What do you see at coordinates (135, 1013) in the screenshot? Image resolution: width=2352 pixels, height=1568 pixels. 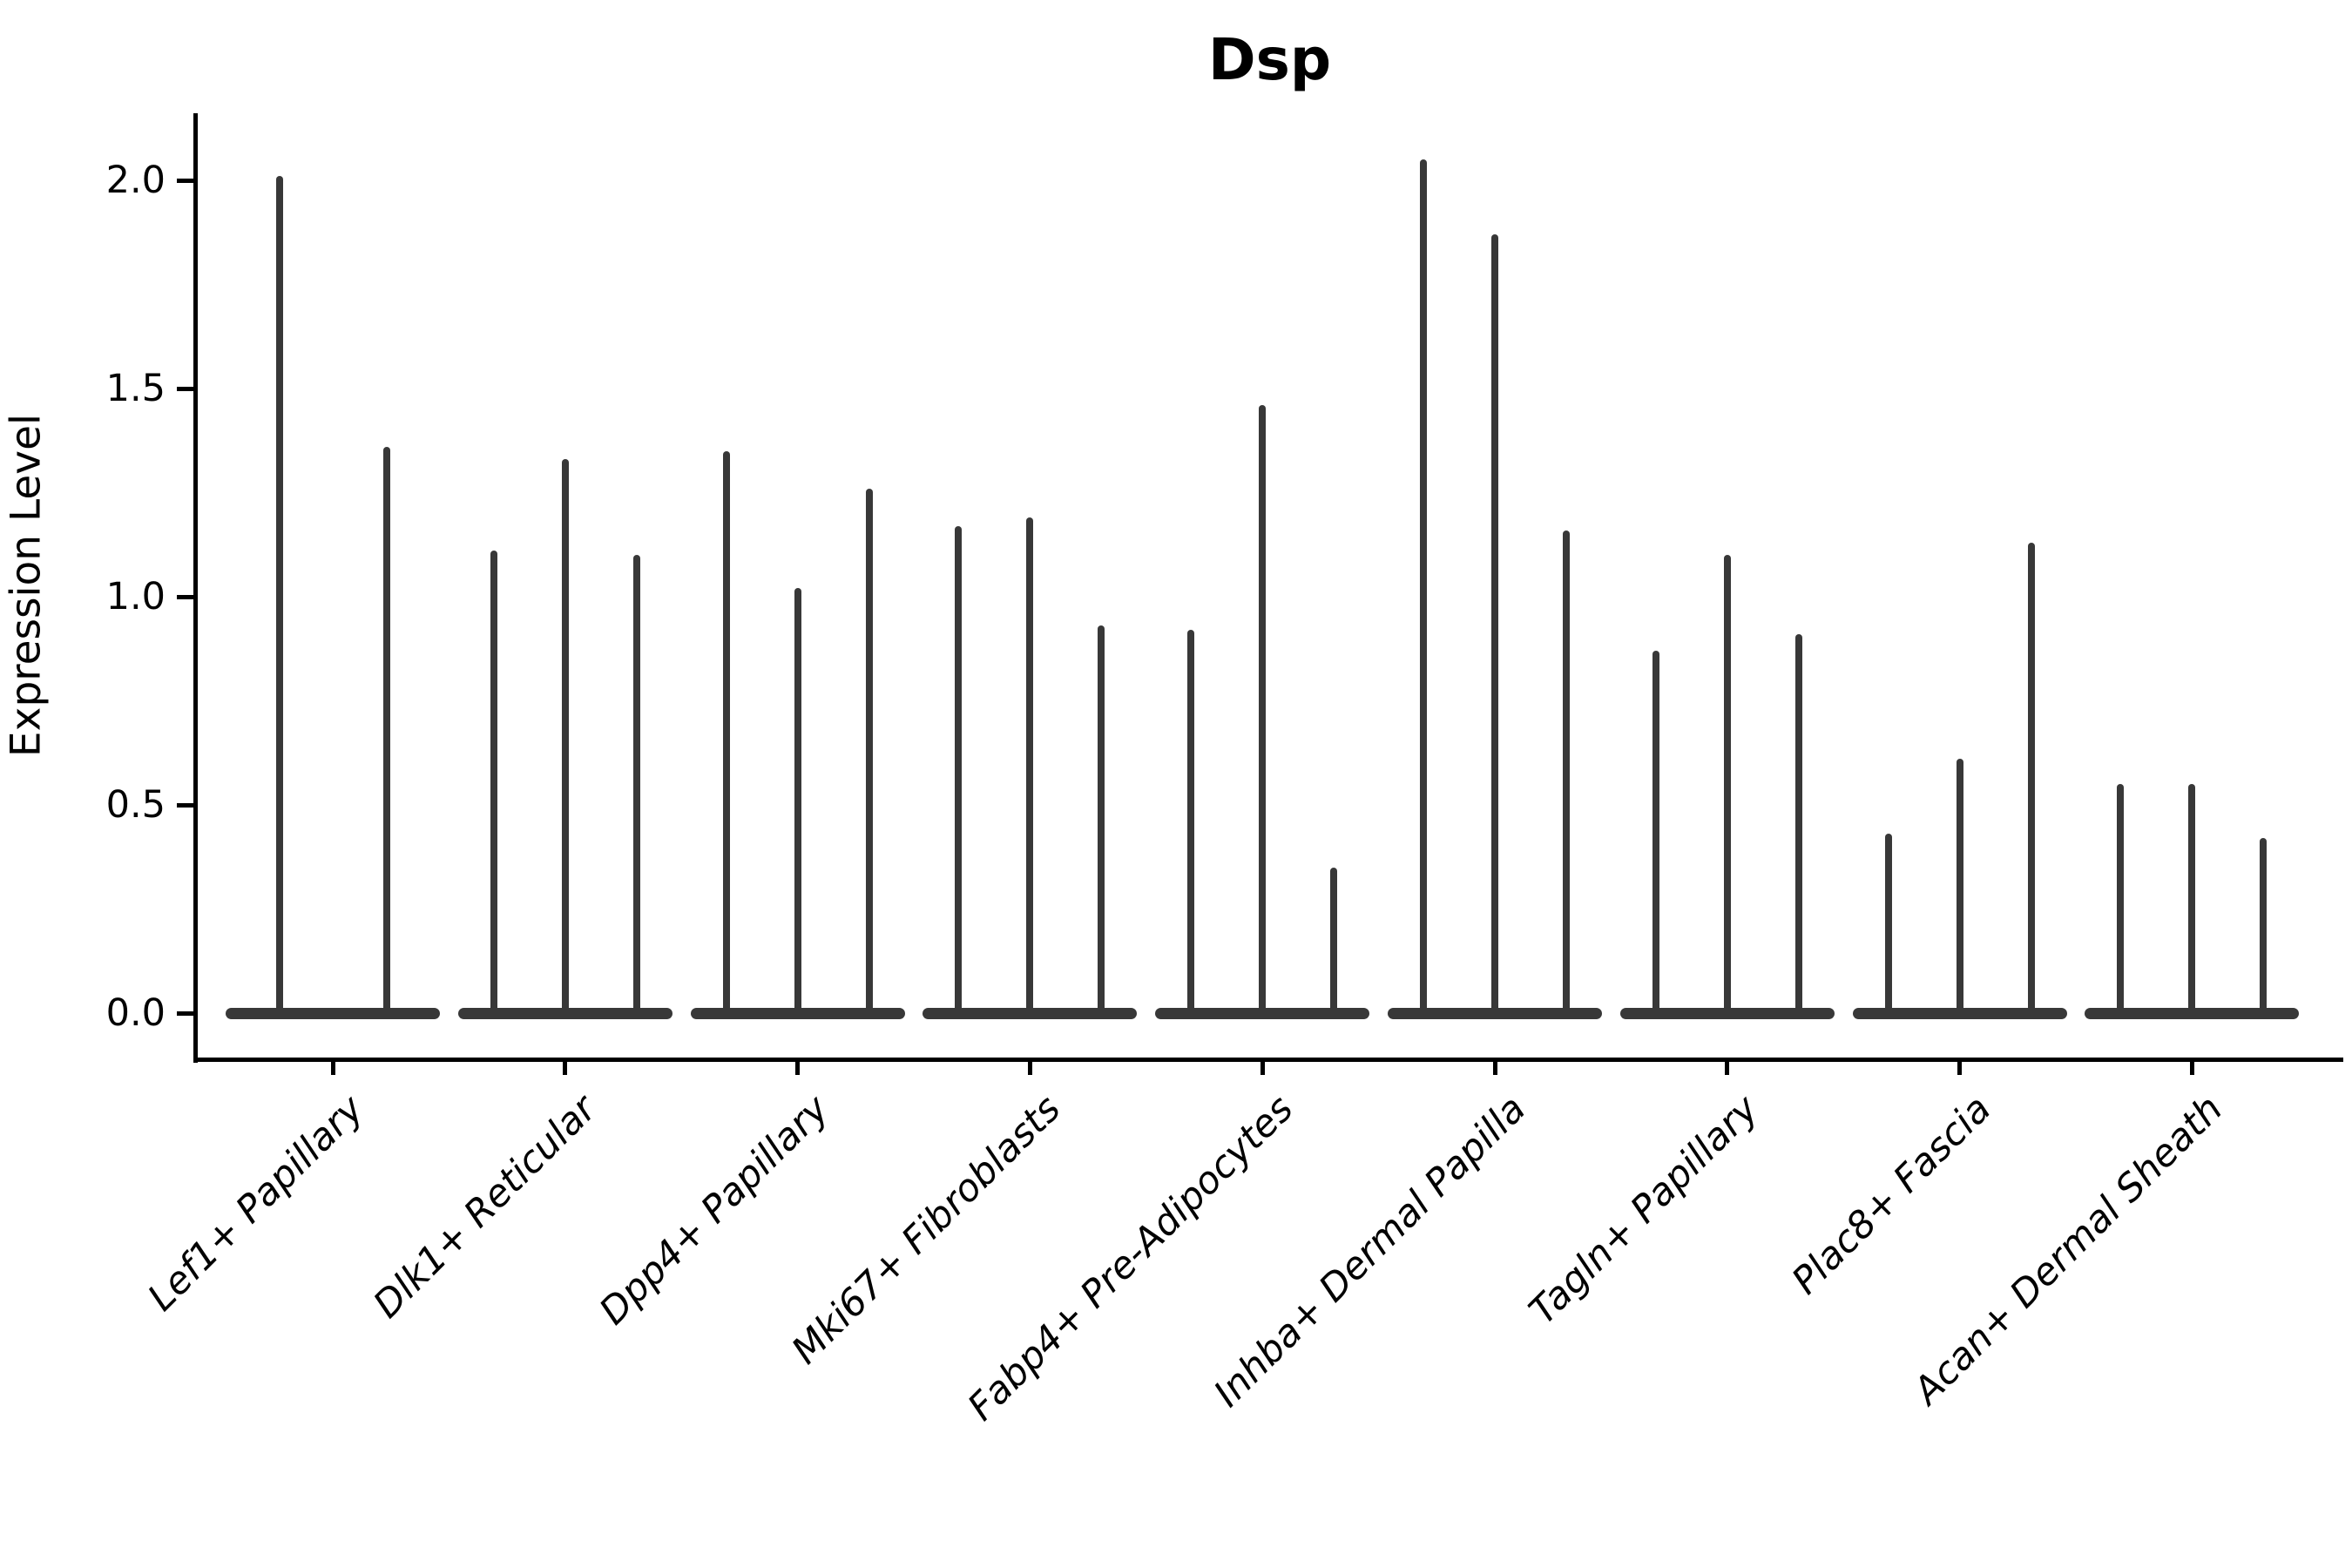 I see `y-tick-label: 0.0` at bounding box center [135, 1013].